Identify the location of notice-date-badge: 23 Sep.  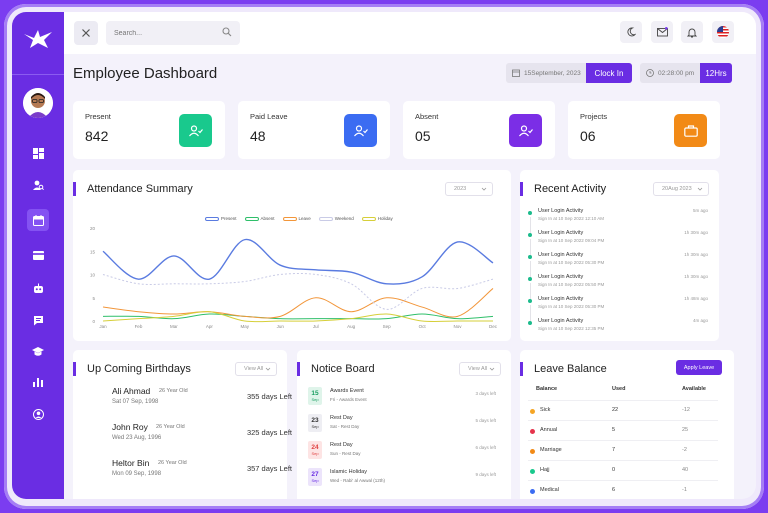
(315, 423).